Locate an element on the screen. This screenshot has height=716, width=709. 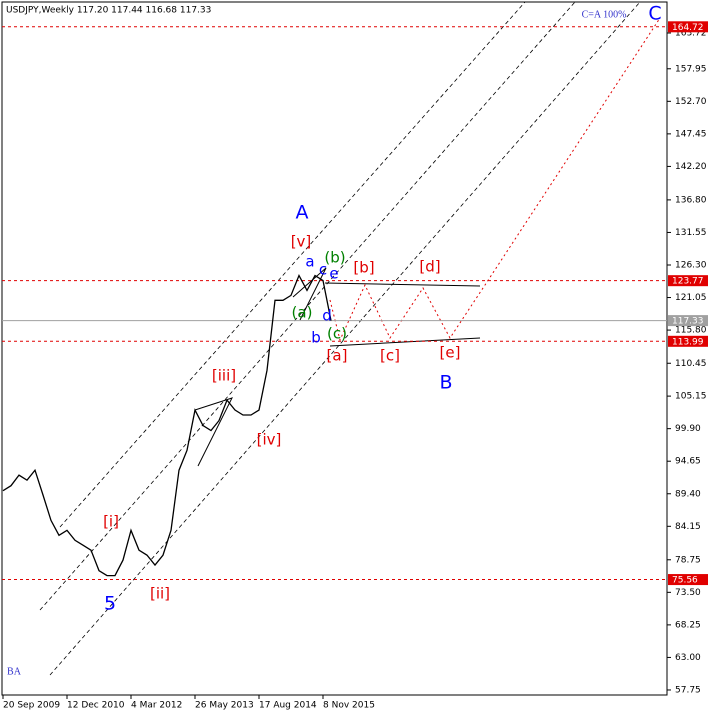
x-tick-label: 17 Aug 2014 is located at coordinates (288, 706).